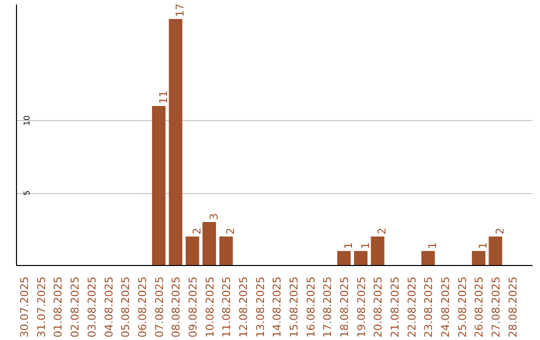  I want to click on x-tick-label: 01.08.2025, so click(58, 307).